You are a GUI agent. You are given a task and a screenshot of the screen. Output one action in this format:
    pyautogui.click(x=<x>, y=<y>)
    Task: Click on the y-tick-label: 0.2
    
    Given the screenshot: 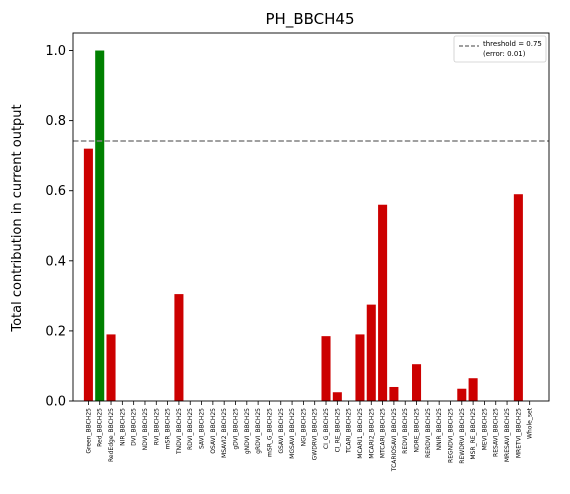 What is the action you would take?
    pyautogui.click(x=55, y=331)
    